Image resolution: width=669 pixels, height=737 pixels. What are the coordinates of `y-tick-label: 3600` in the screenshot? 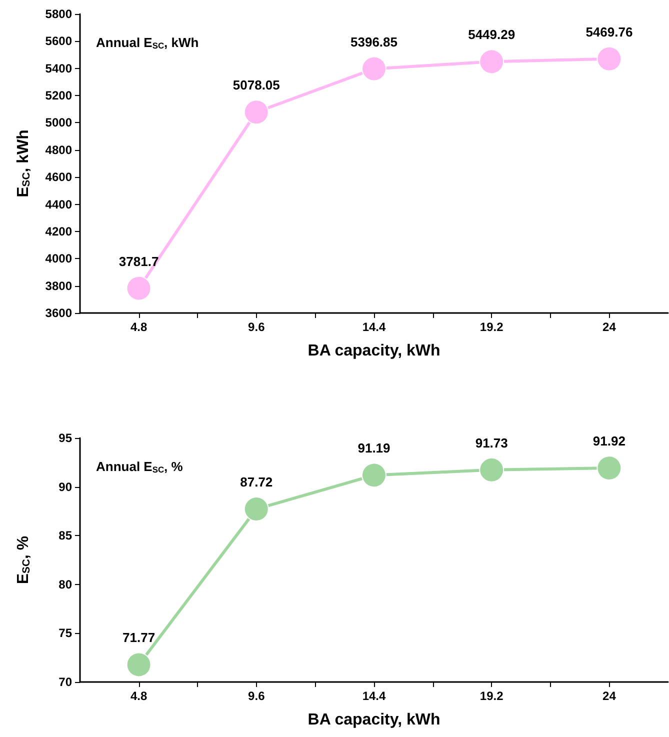 It's located at (58, 313).